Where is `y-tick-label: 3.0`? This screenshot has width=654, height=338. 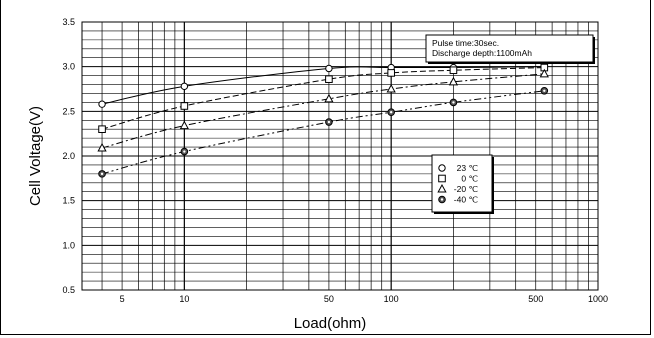
y-tick-label: 3.0 is located at coordinates (68, 67).